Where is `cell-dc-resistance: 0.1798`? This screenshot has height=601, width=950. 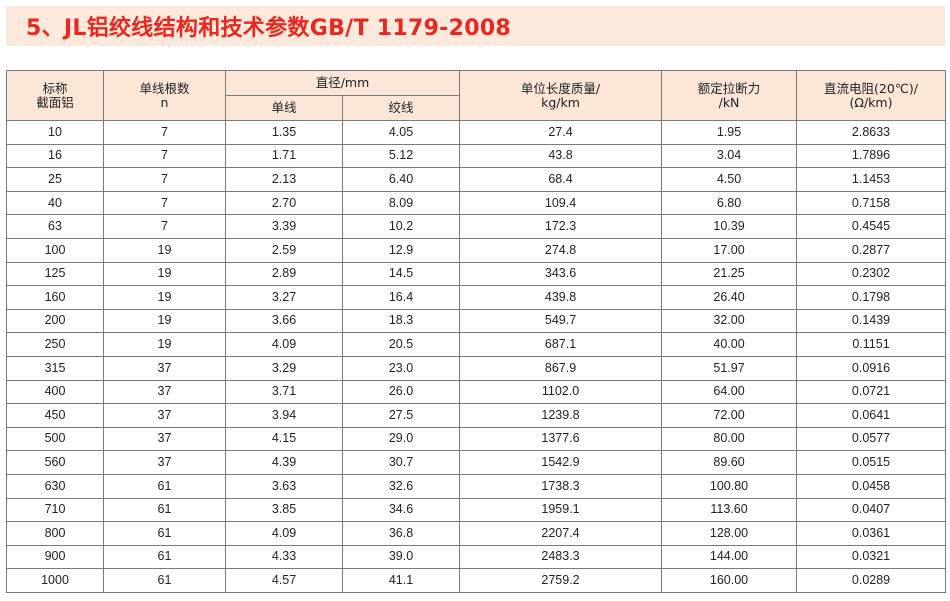 cell-dc-resistance: 0.1798 is located at coordinates (871, 297).